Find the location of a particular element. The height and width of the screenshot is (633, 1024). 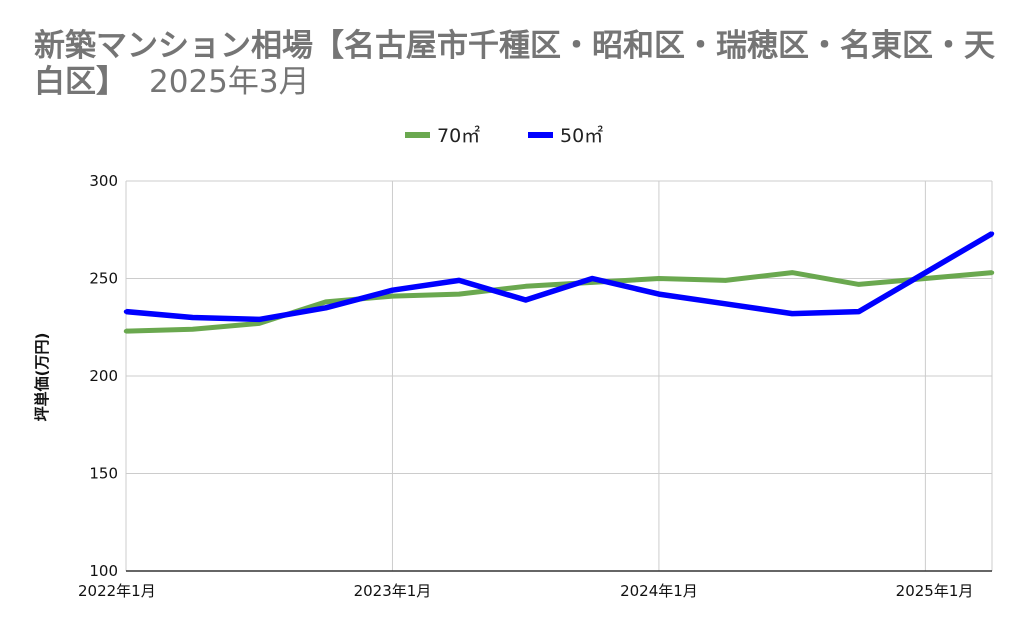

chart-title-text: 新築マンション相場【名古屋市千種区・昭和区・瑞穂区・名東区・天白区】 is located at coordinates (514, 64).